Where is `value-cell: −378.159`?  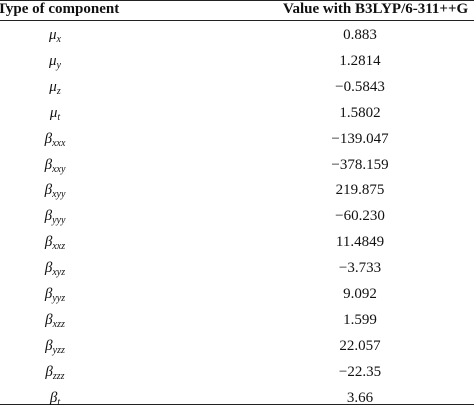 value-cell: −378.159 is located at coordinates (360, 164).